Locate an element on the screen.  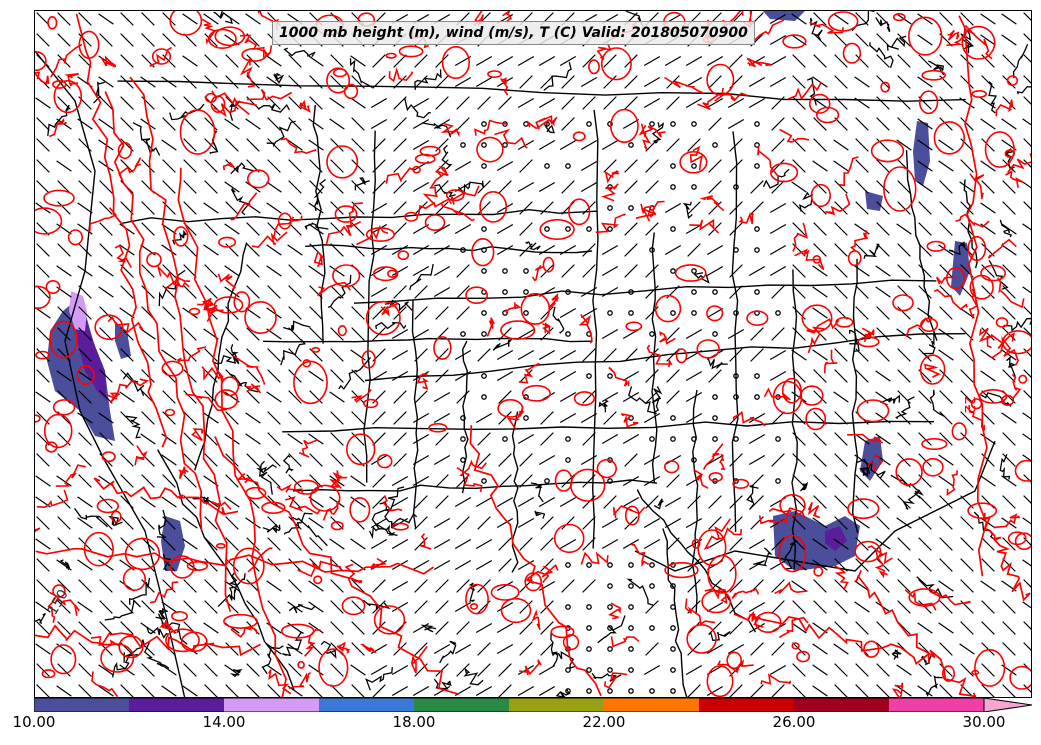
wind-speed-shade-region is located at coordinates (874, 201).